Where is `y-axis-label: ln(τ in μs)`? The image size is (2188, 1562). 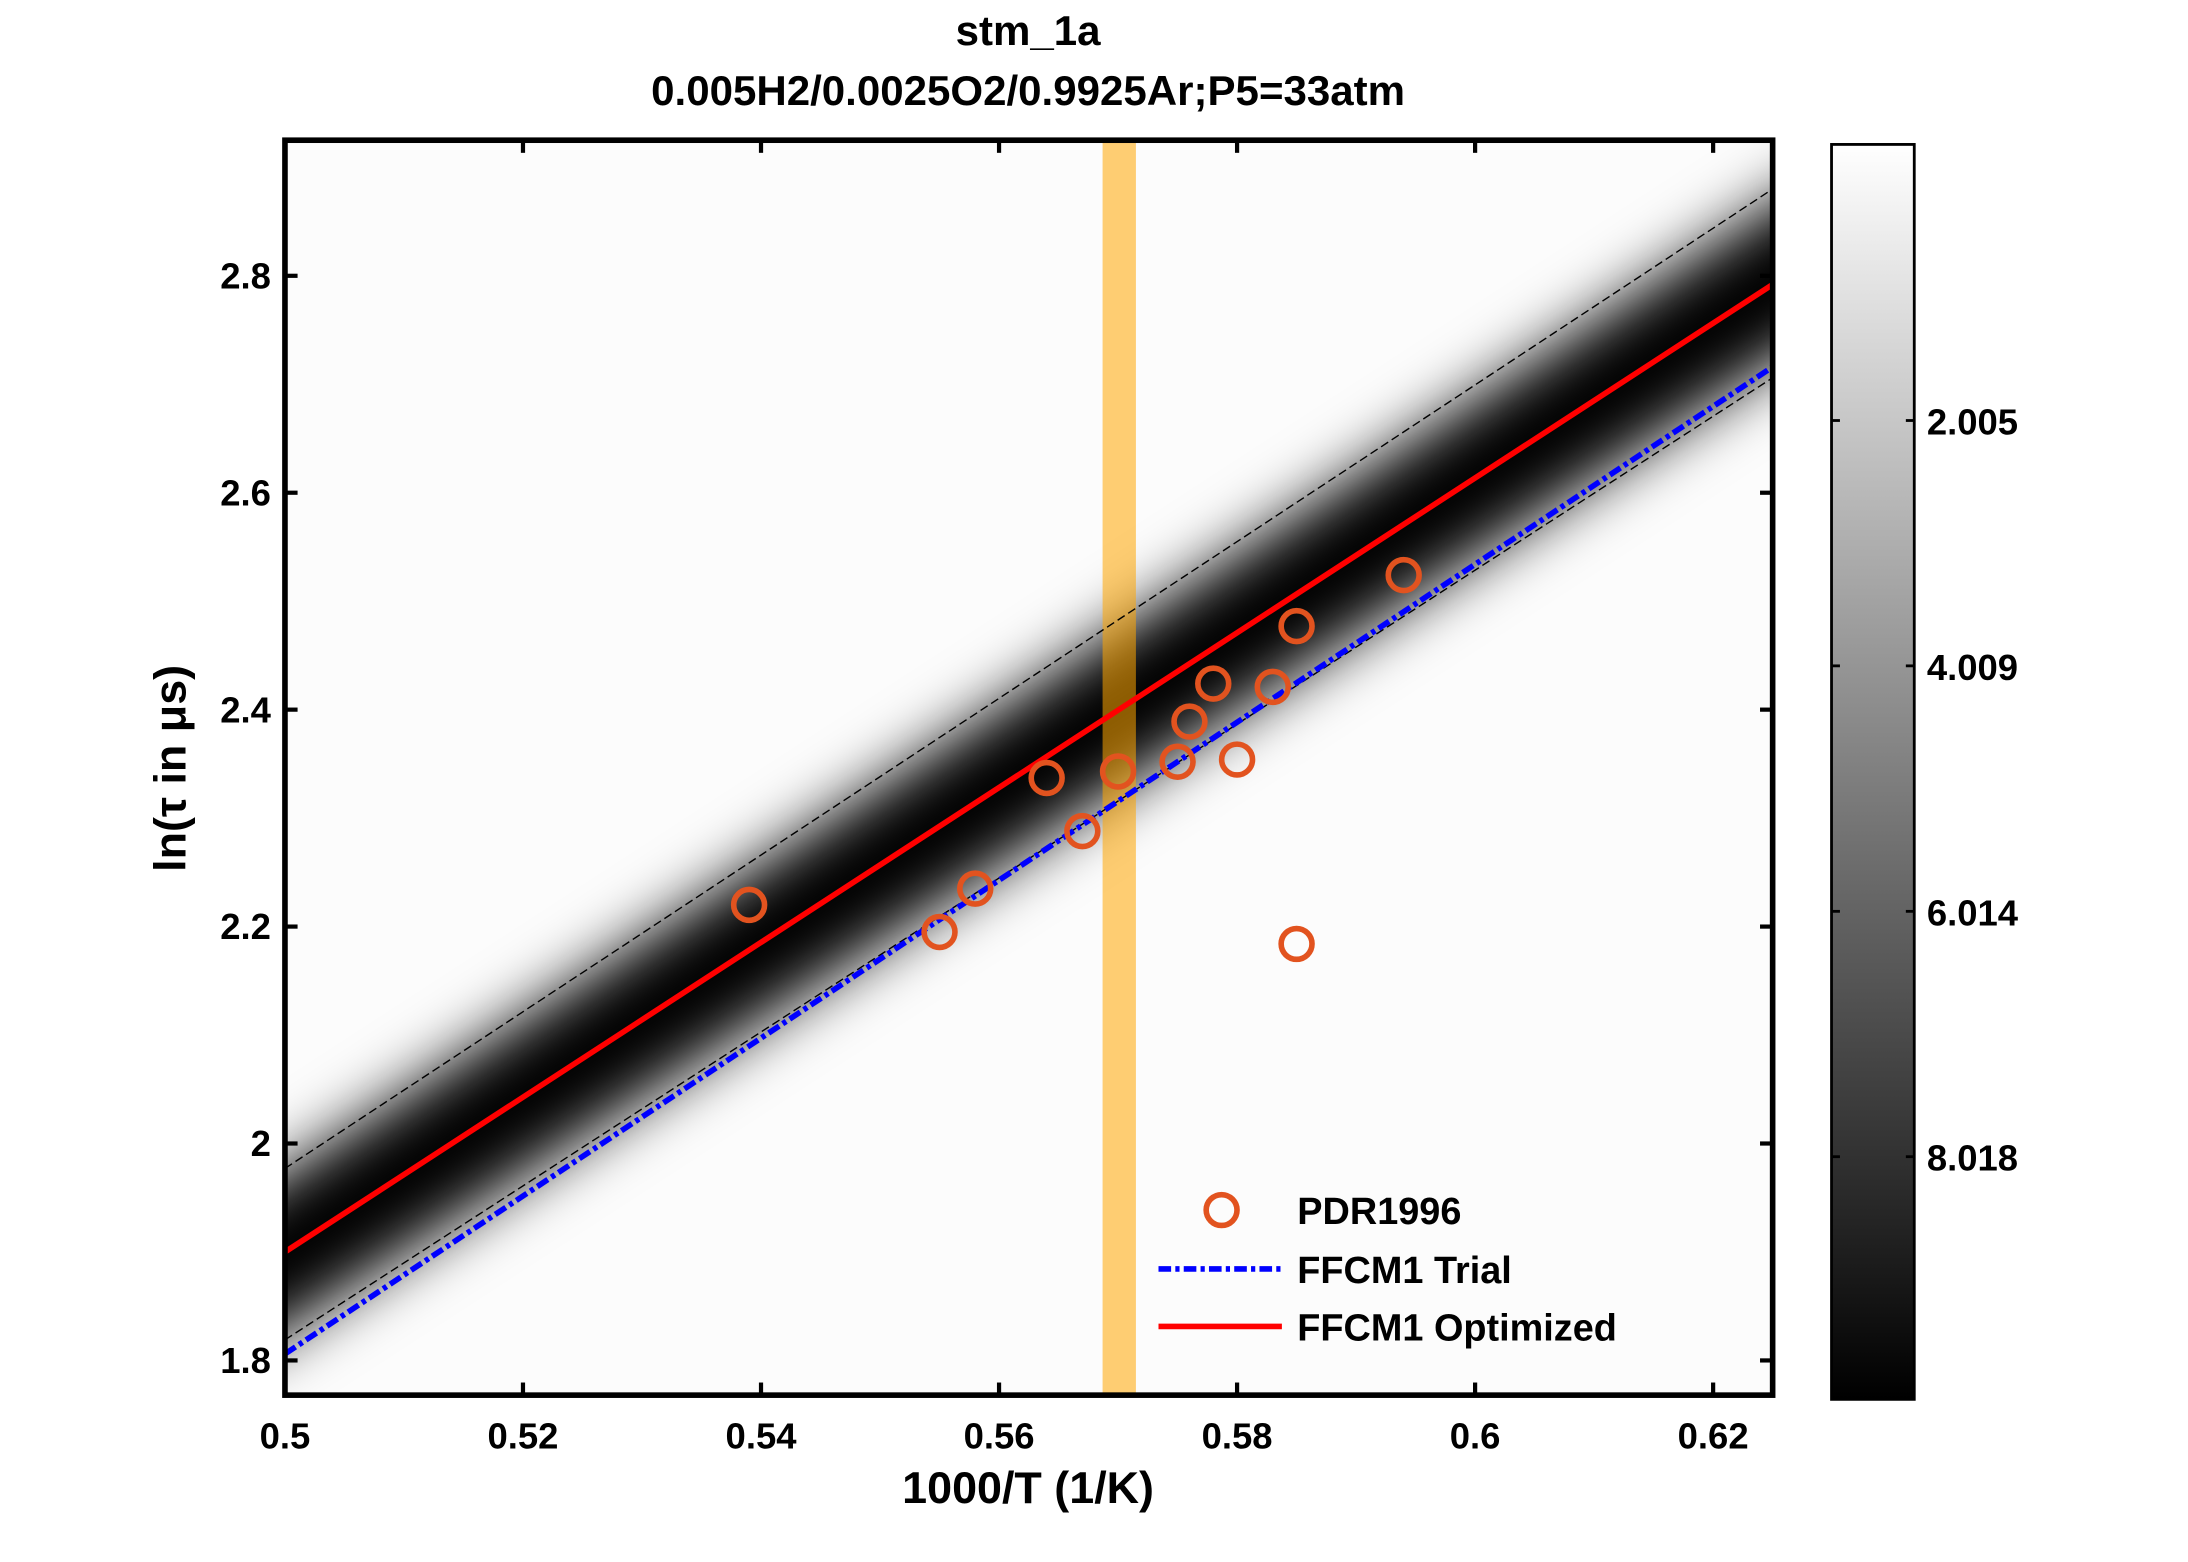 y-axis-label: ln(τ in μs) is located at coordinates (169, 768).